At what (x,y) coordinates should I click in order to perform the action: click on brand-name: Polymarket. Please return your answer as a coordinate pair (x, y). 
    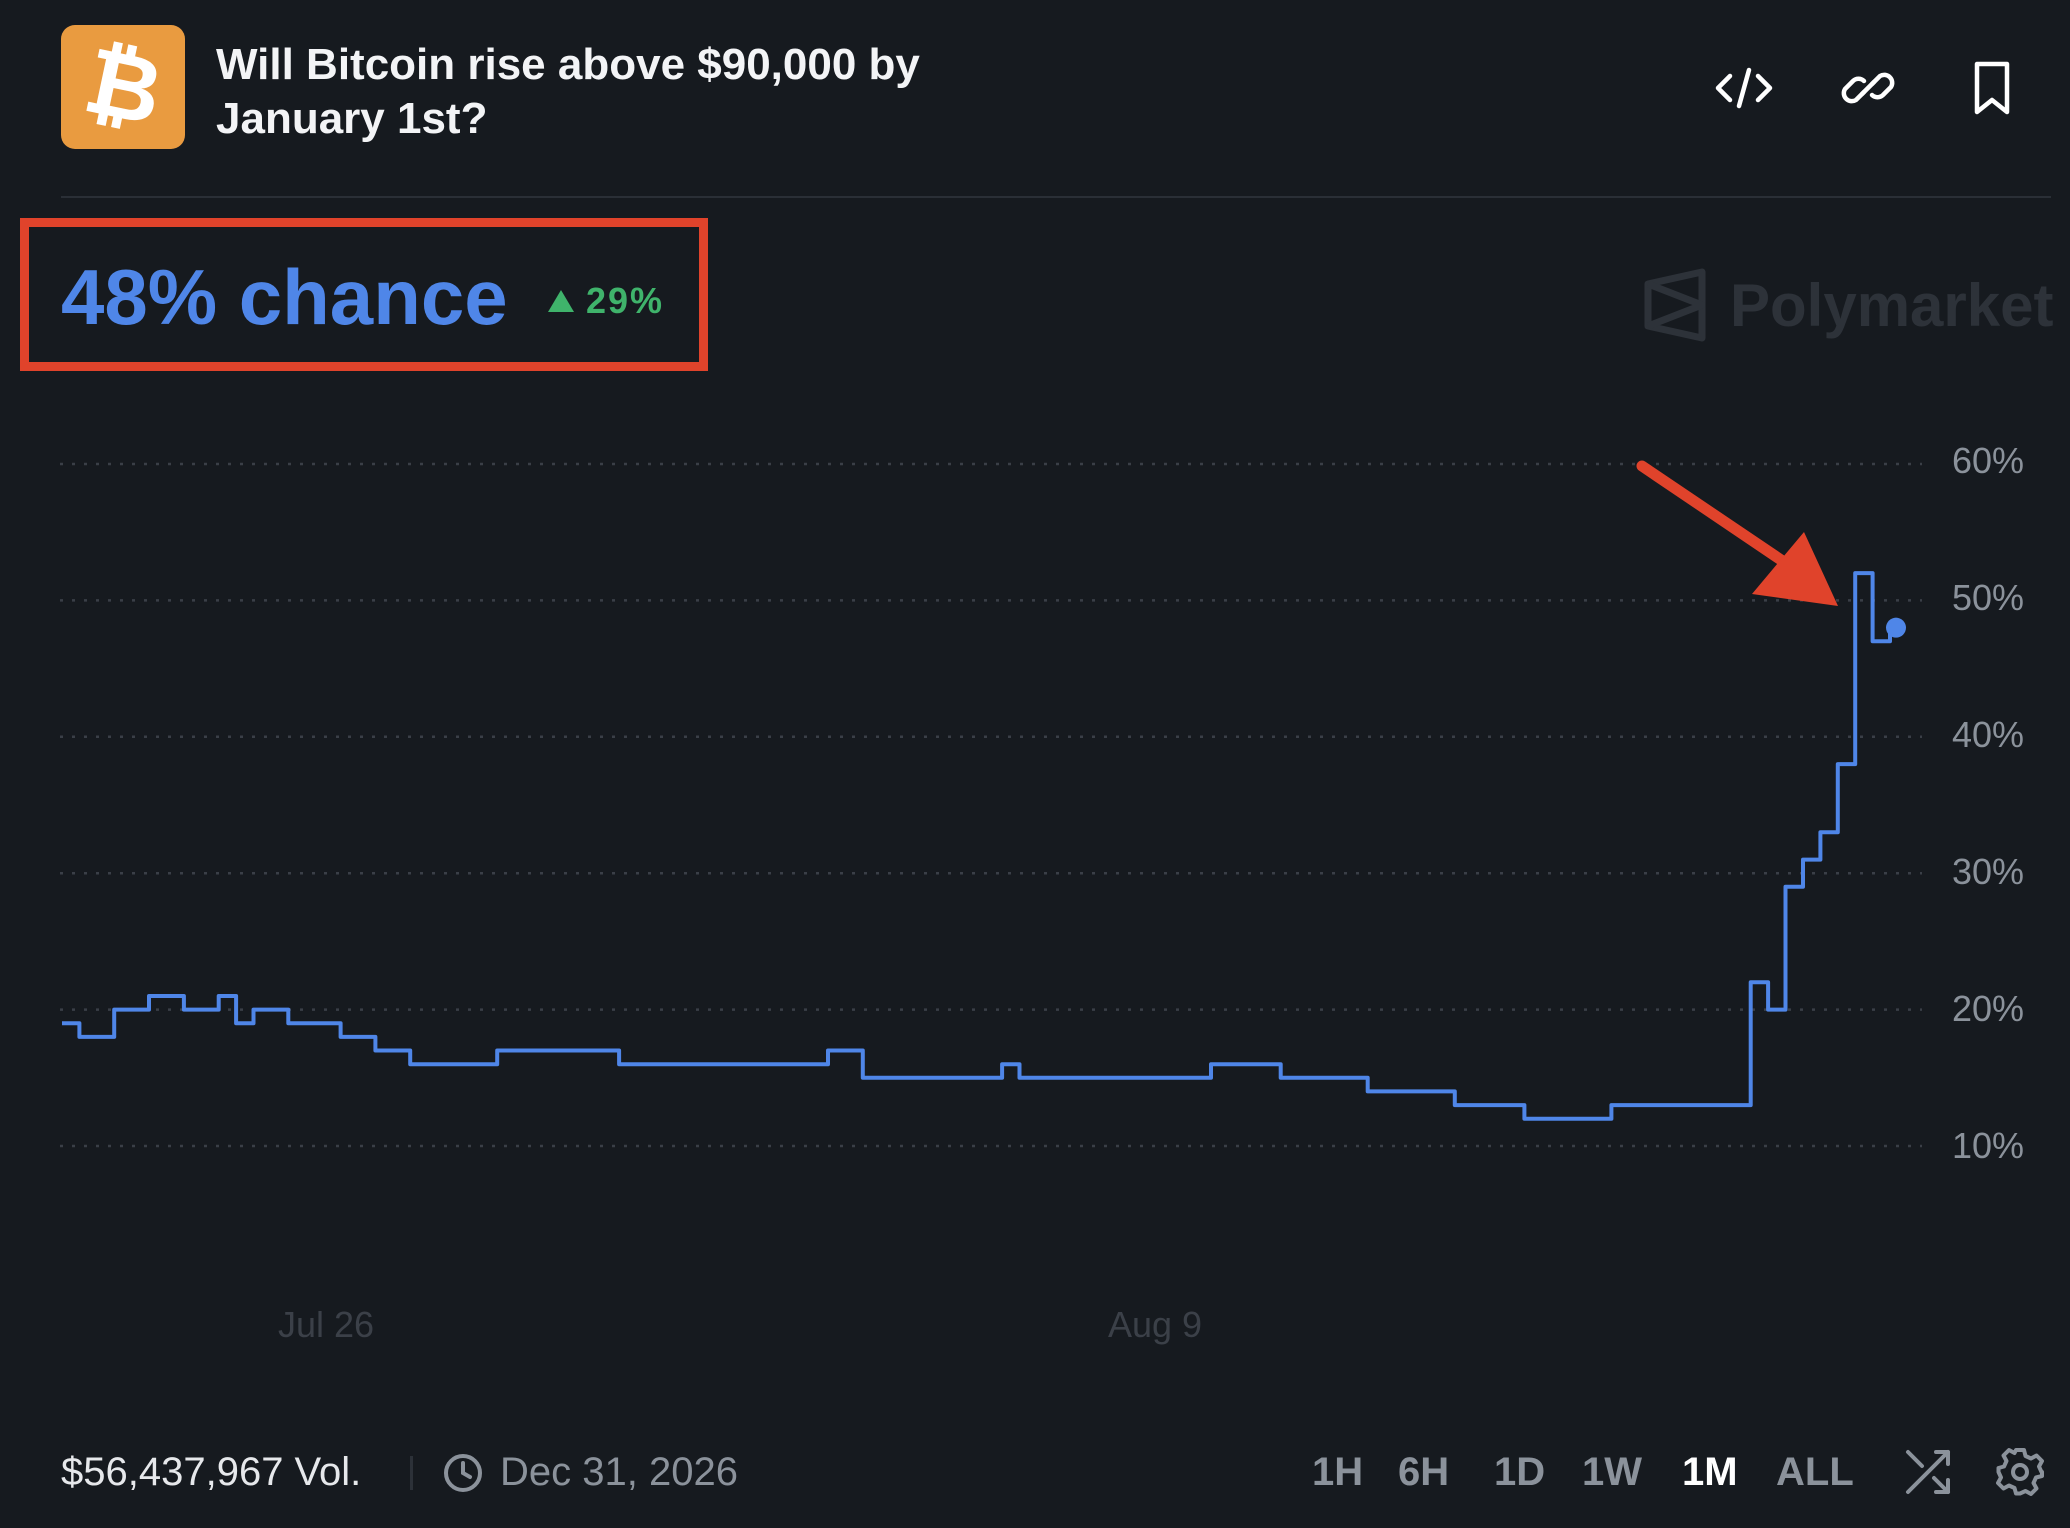
    Looking at the image, I should click on (1892, 305).